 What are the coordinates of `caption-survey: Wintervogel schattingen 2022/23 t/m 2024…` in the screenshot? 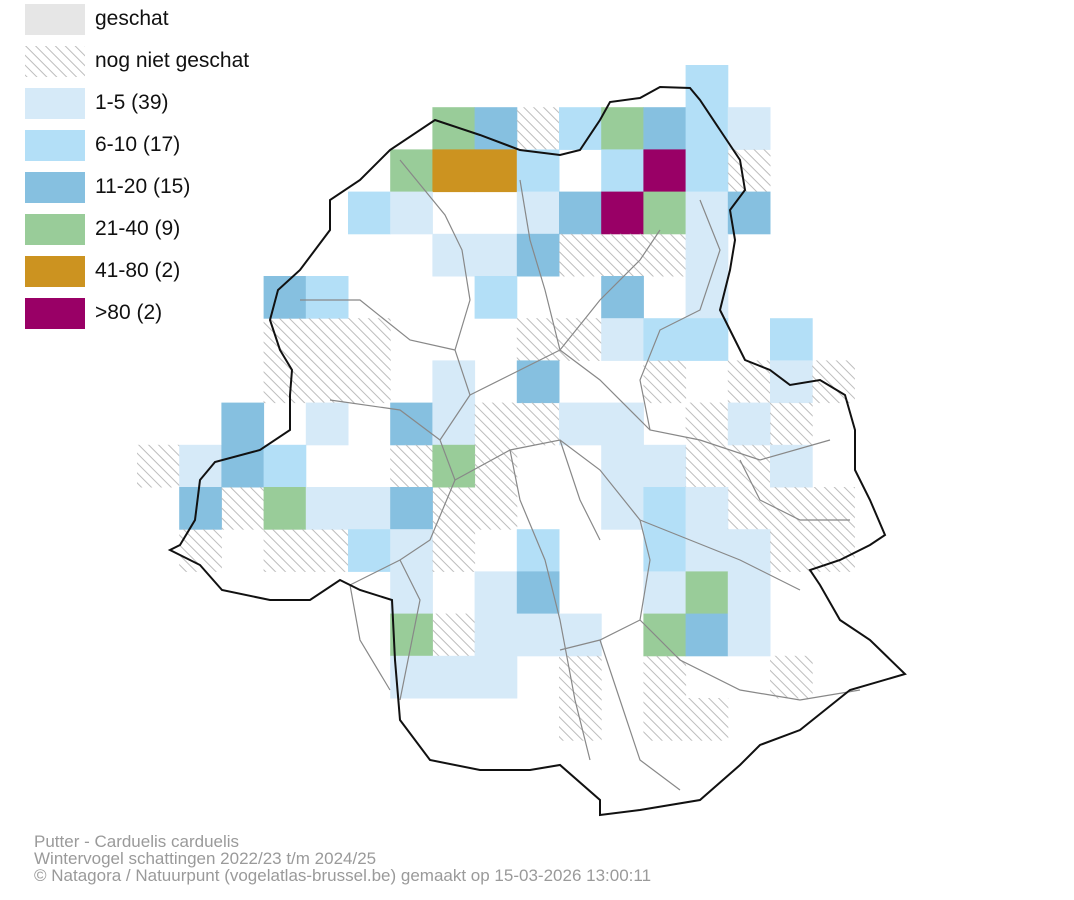 It's located at (205, 858).